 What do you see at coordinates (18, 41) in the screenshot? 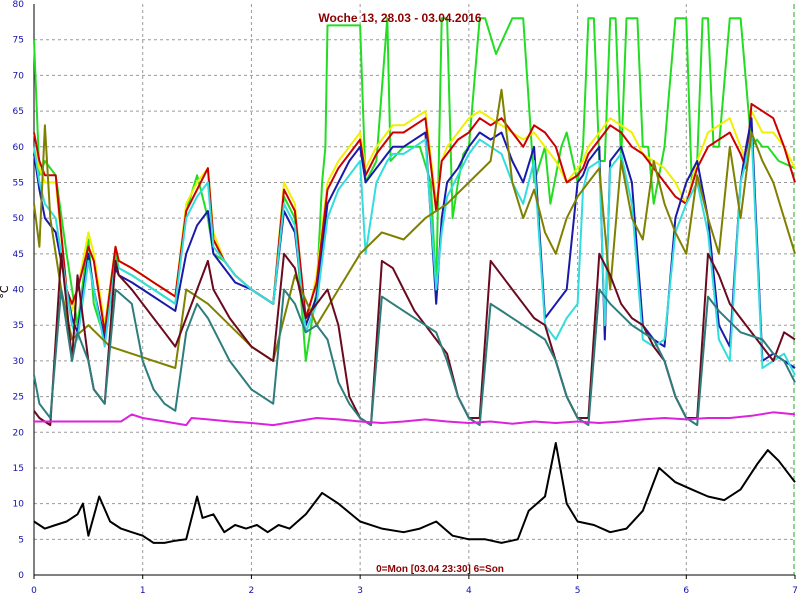
I see `y-tick-label: 75` at bounding box center [18, 41].